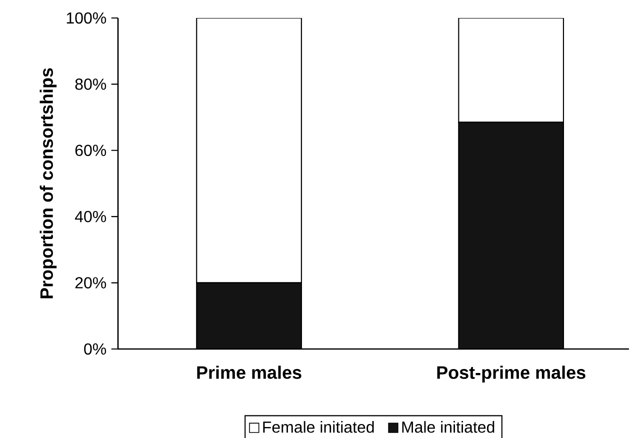 The image size is (637, 438). I want to click on legend-label: Female initiated, so click(318, 427).